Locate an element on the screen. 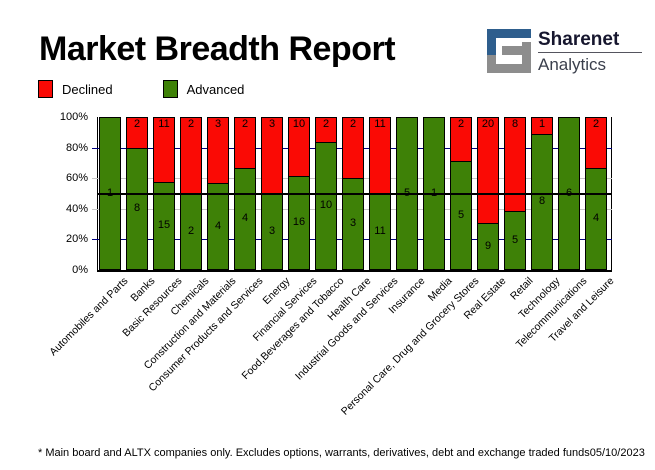  chart-legend: Declined Advanced is located at coordinates (166, 89).